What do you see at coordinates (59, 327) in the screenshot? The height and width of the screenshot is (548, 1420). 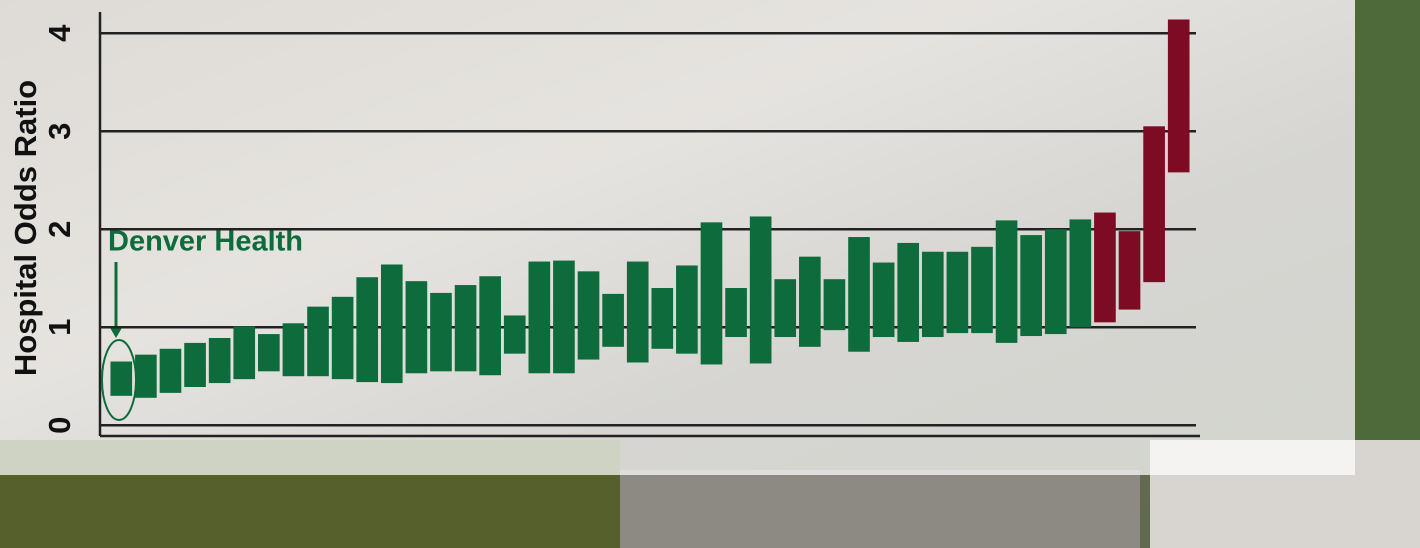 I see `y-tick-label: 1` at bounding box center [59, 327].